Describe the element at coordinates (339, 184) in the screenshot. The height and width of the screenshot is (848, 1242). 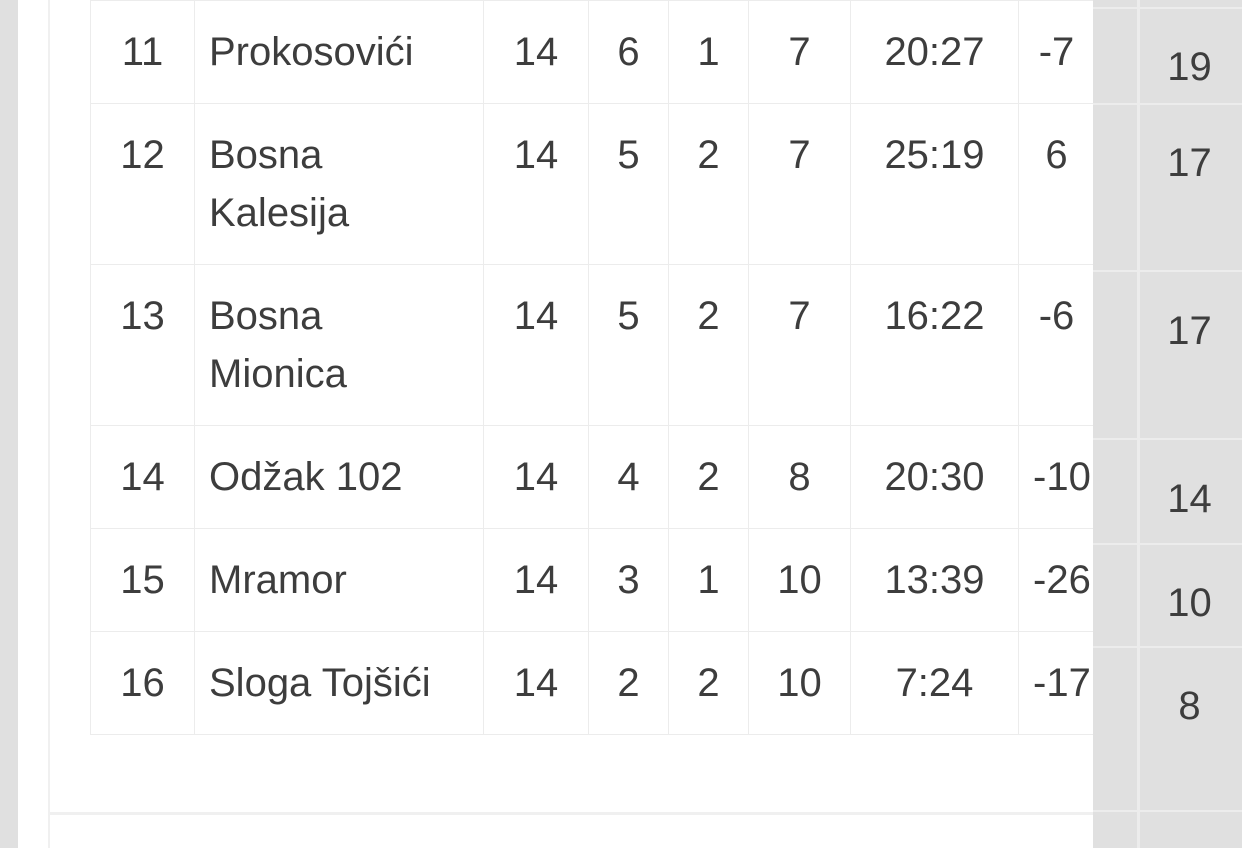
I see `cell-team: Bosna Kalesija` at that location.